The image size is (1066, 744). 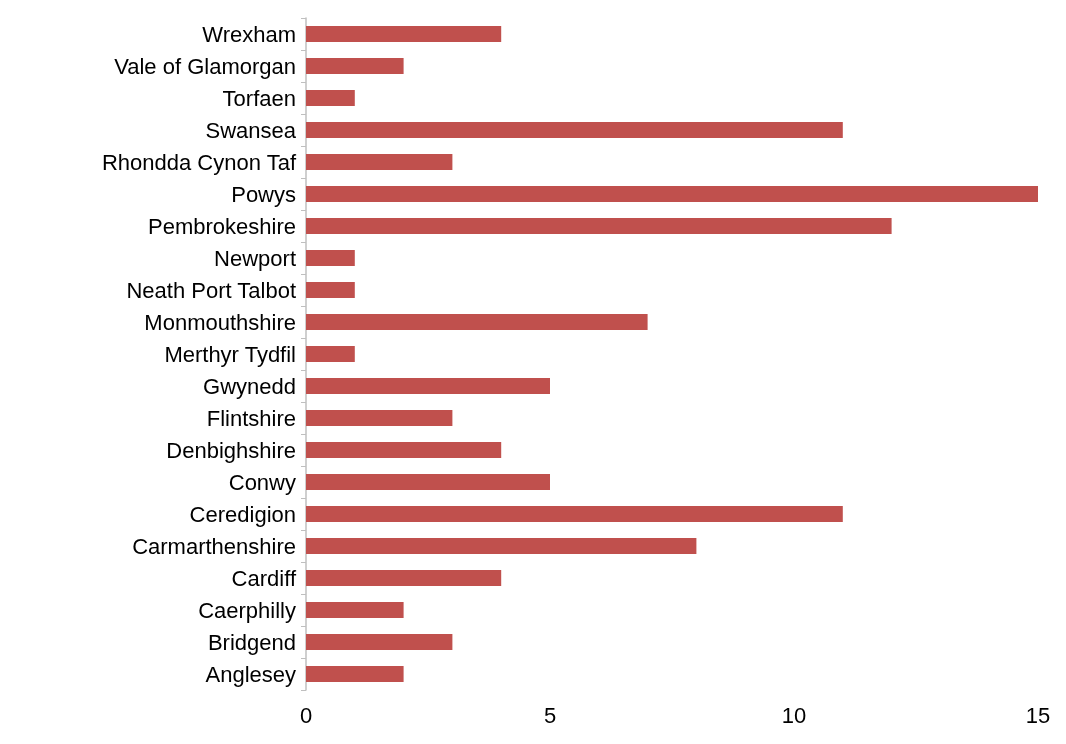 What do you see at coordinates (231, 450) in the screenshot?
I see `y-tick-label: Denbighshire` at bounding box center [231, 450].